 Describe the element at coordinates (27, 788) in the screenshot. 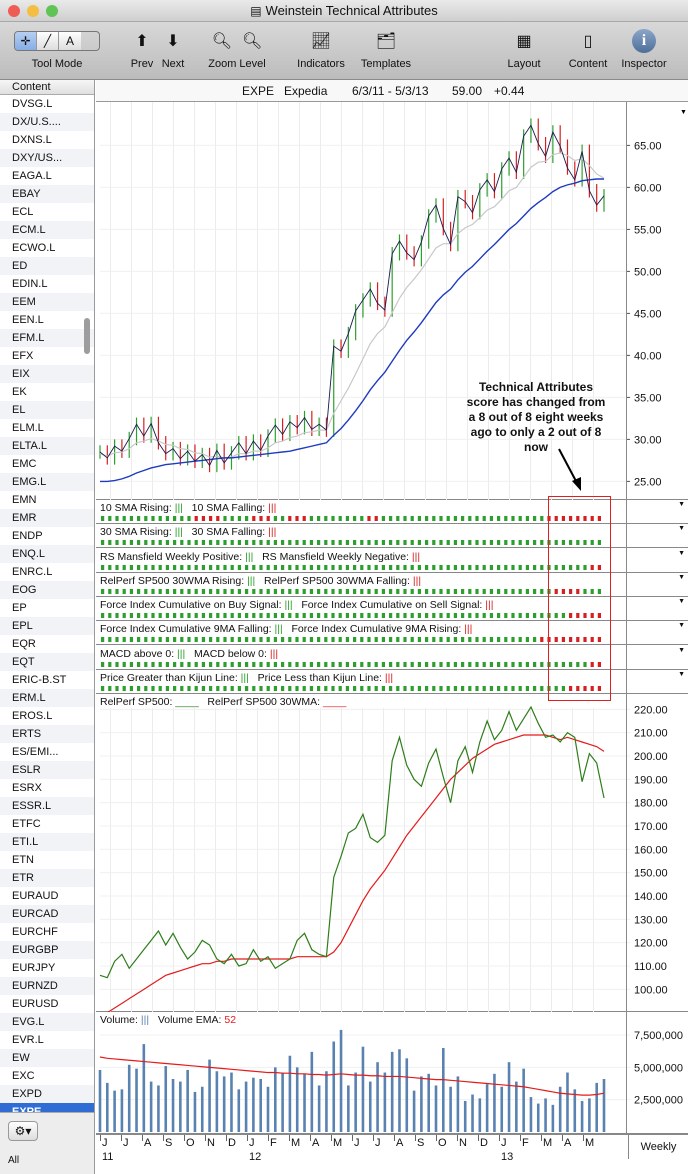

I see `sidebar-item-esrx: ESRX` at that location.